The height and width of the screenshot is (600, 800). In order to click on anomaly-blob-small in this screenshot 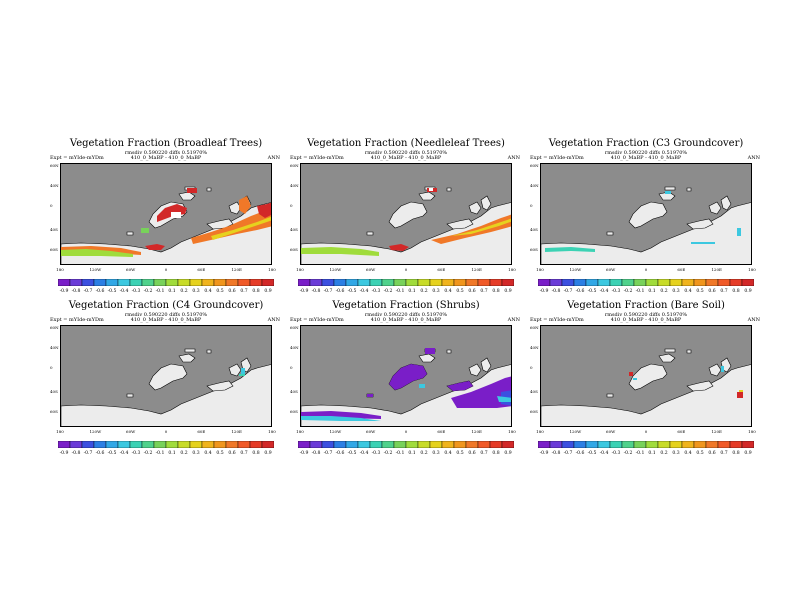, I will do `click(370, 395)`.